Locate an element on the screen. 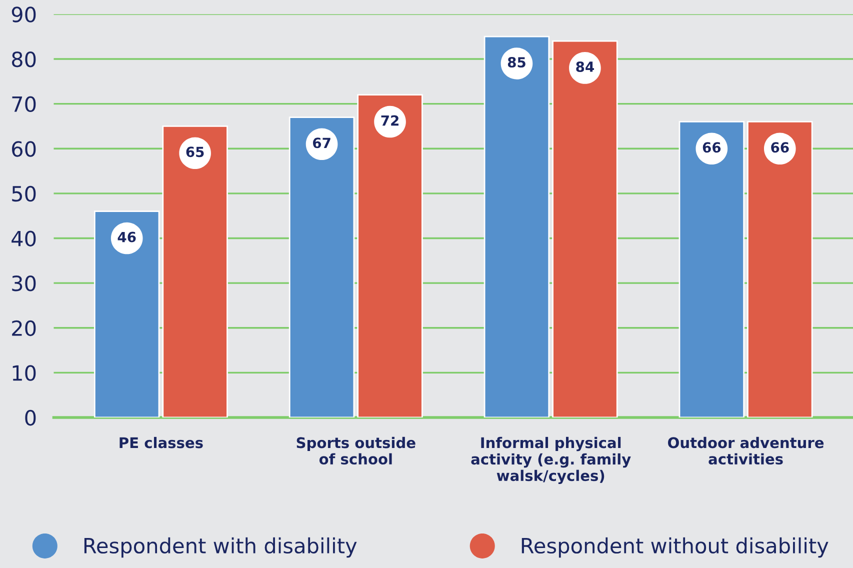  x-tick-label: PE classes is located at coordinates (161, 442).